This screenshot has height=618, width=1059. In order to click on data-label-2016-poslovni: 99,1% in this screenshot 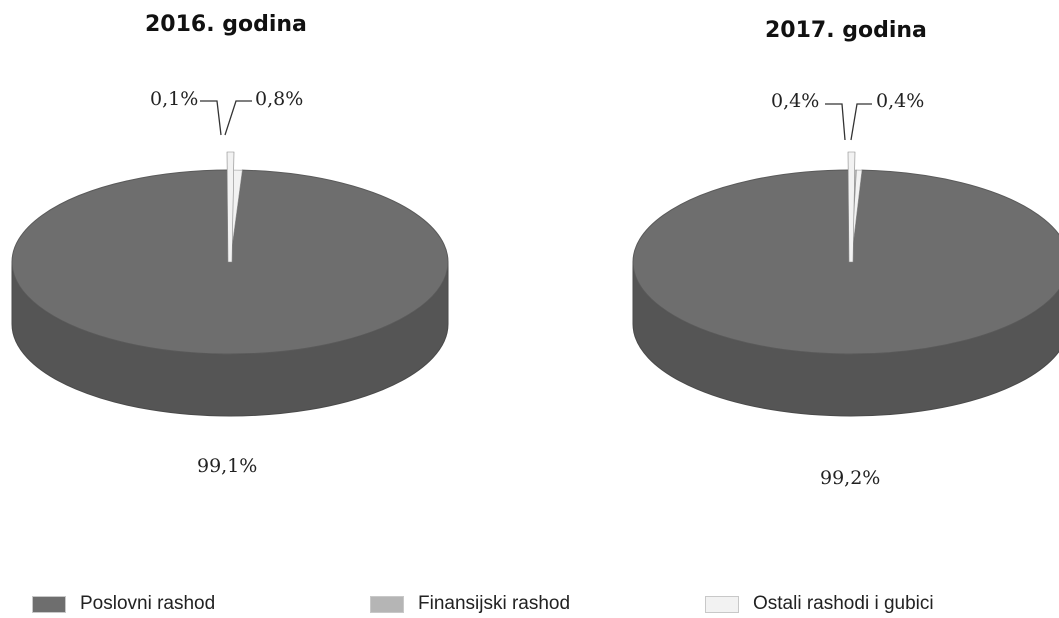, I will do `click(227, 466)`.